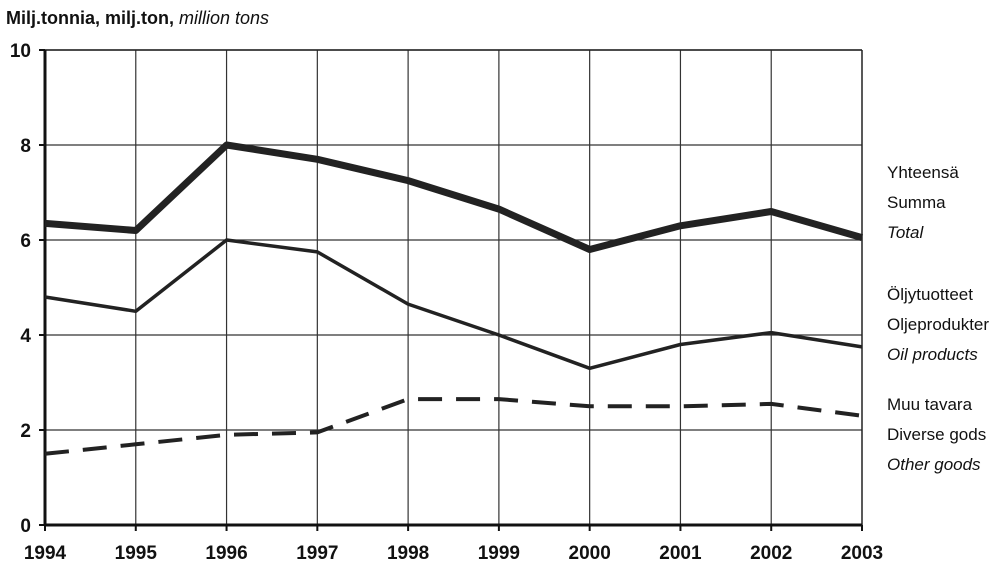 The image size is (992, 575). I want to click on y-axis-label: Milj.tonnia, milj.ton, million tons, so click(137, 18).